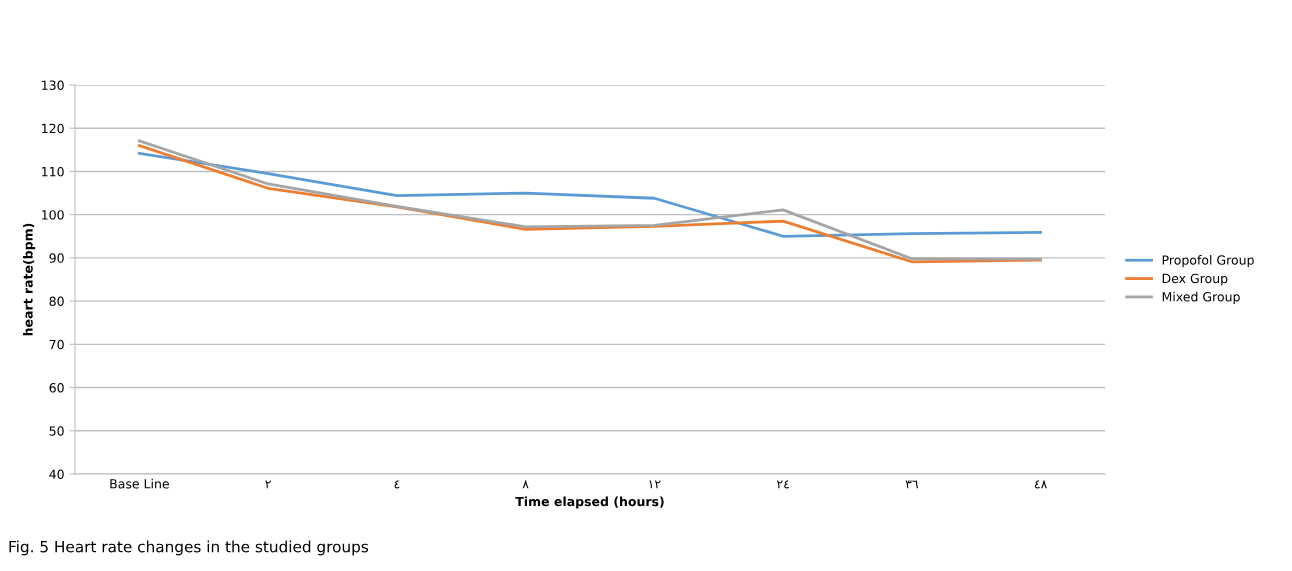 The width and height of the screenshot is (1292, 571). What do you see at coordinates (268, 484) in the screenshot?
I see `x-tick-label: ٢` at bounding box center [268, 484].